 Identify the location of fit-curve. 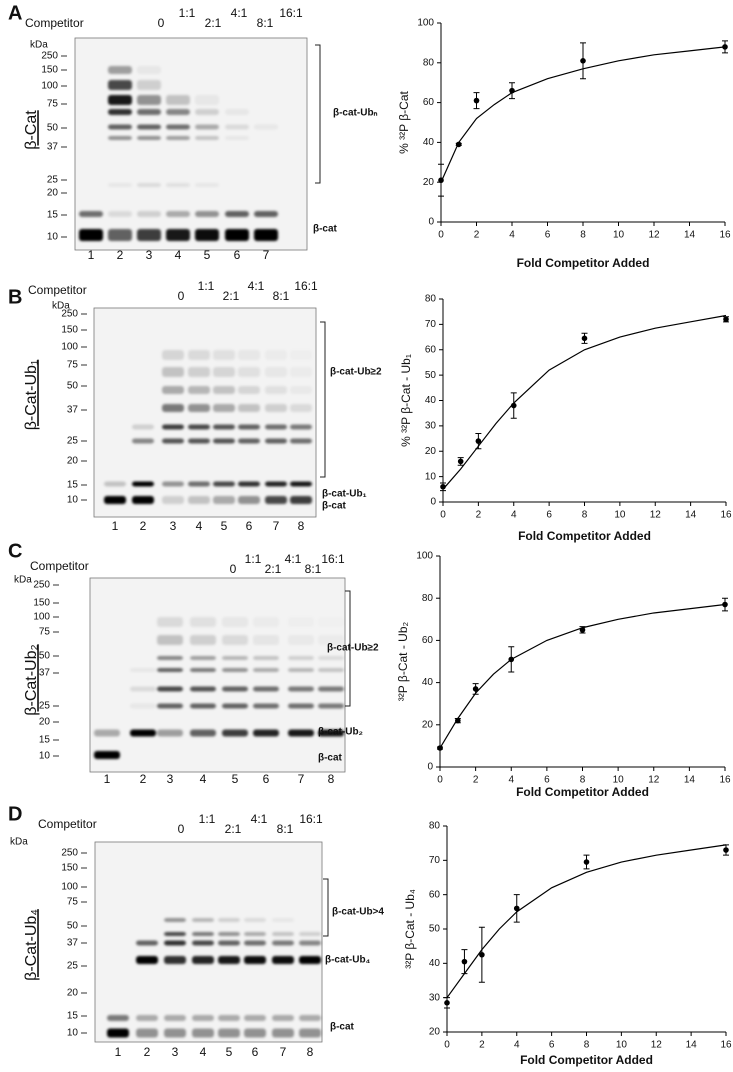
(583, 114).